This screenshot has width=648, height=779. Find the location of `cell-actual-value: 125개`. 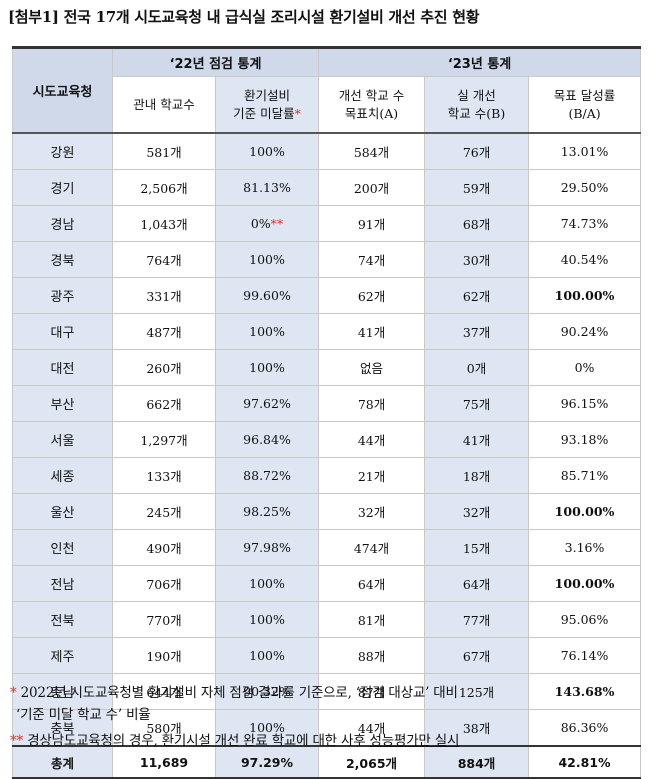

cell-actual-value: 125개 is located at coordinates (476, 692).